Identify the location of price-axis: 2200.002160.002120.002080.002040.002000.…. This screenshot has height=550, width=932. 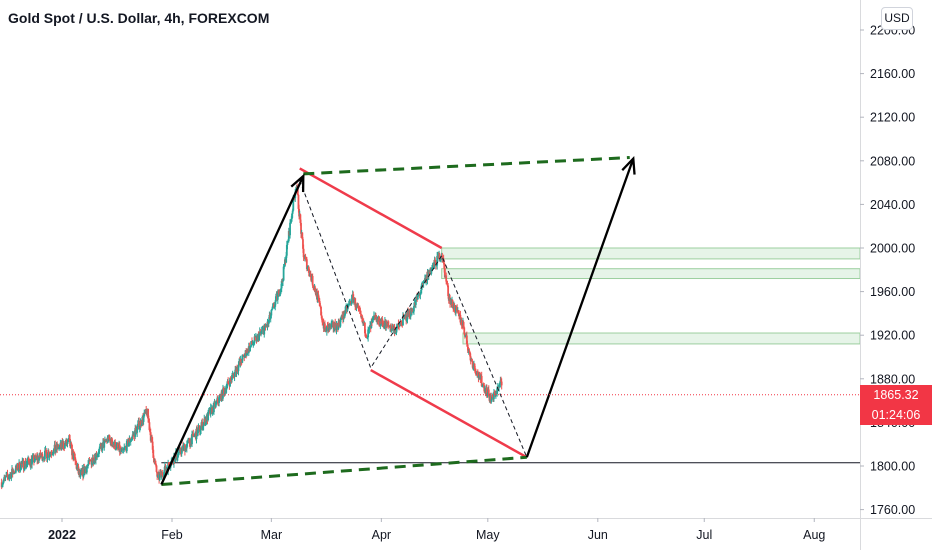
(887, 271).